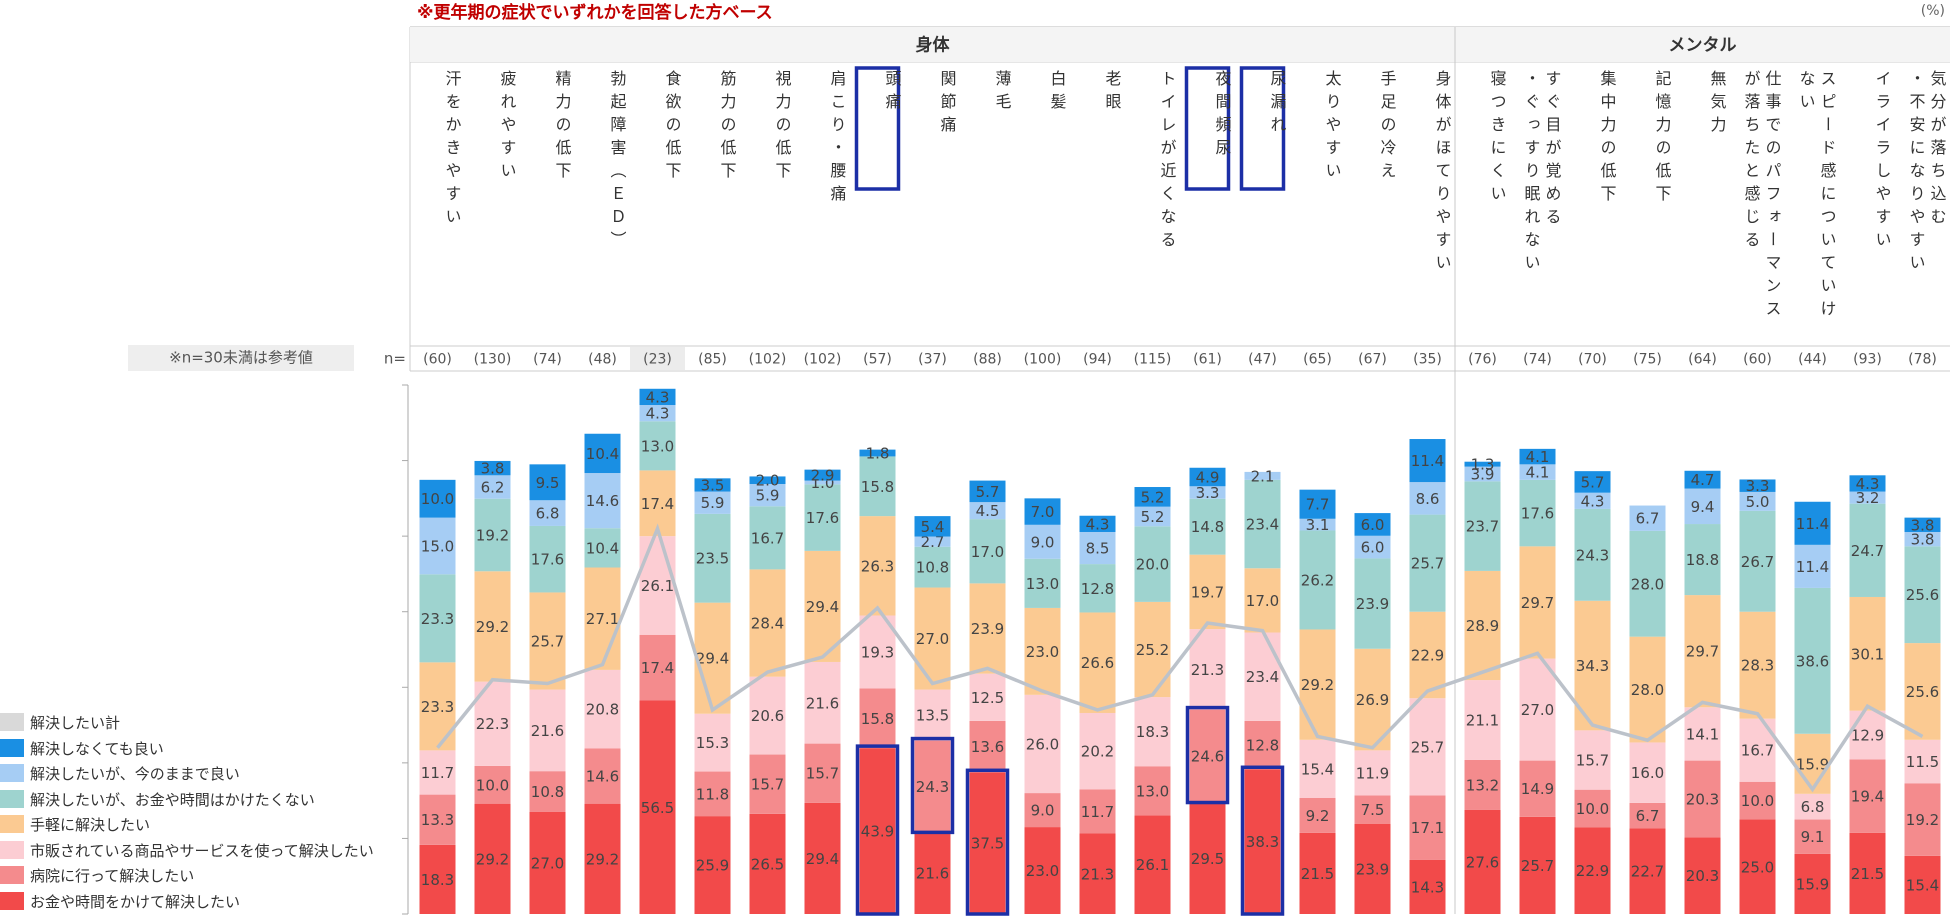 The image size is (1950, 916). Describe the element at coordinates (1538, 473) in the screenshot. I see `value-label: 4.1` at that location.